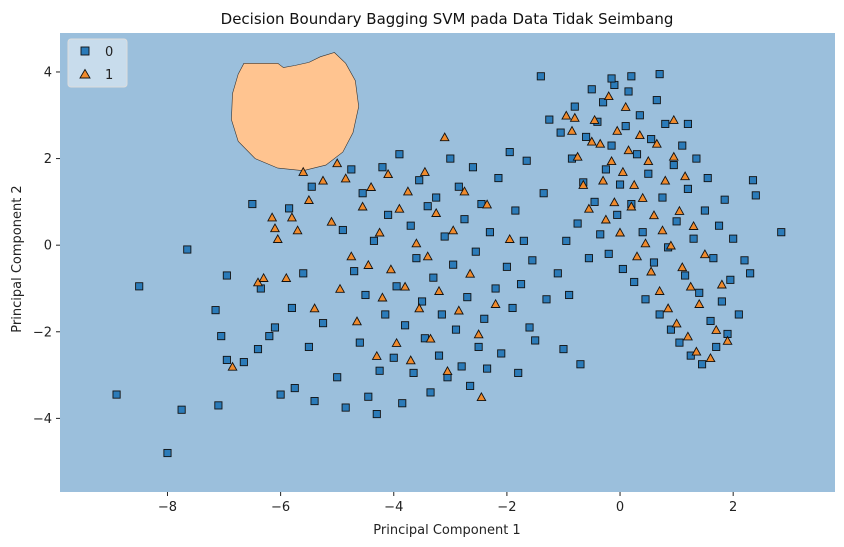 The image size is (844, 547). Describe the element at coordinates (17, 258) in the screenshot. I see `y-axis-label: Principal Component 2` at that location.